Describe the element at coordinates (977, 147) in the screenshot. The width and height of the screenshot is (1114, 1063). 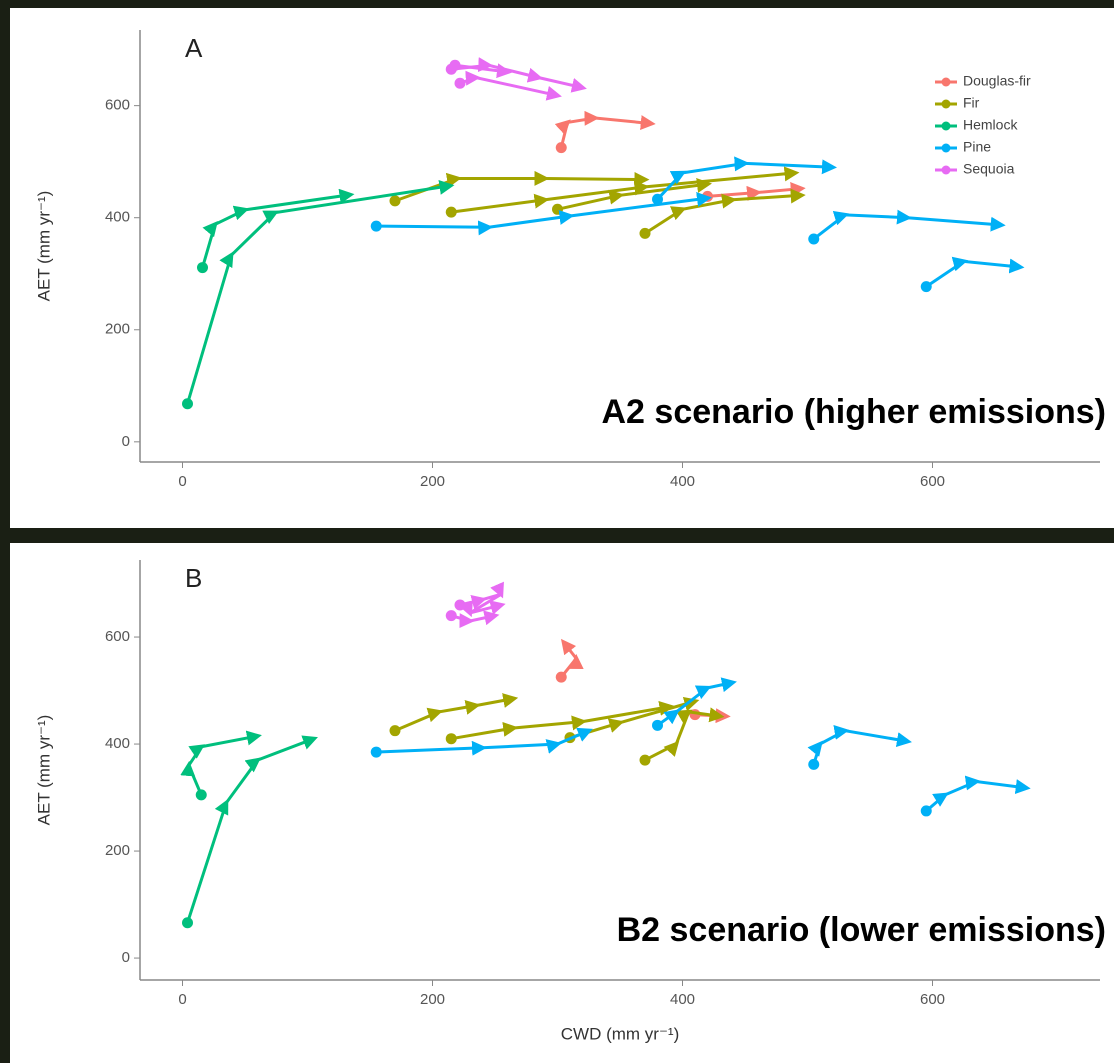
I see `legend-label: Pine` at that location.